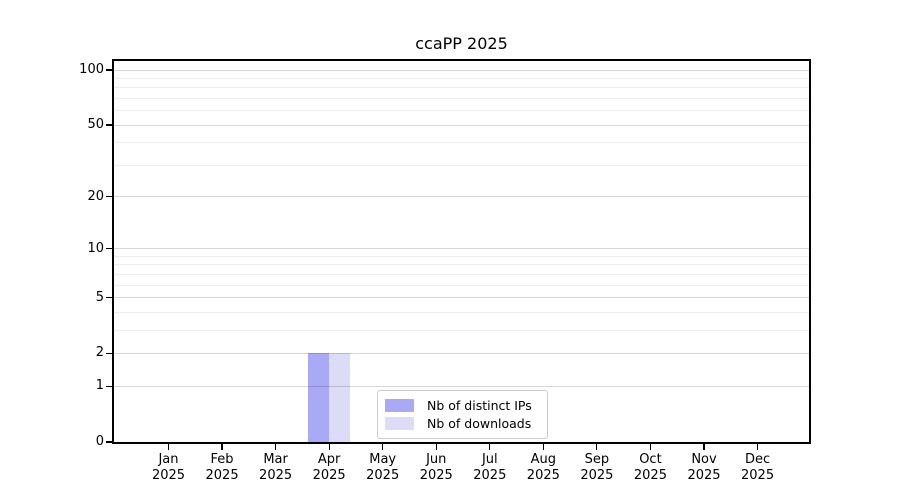  What do you see at coordinates (95, 196) in the screenshot?
I see `y-tick-label: 20` at bounding box center [95, 196].